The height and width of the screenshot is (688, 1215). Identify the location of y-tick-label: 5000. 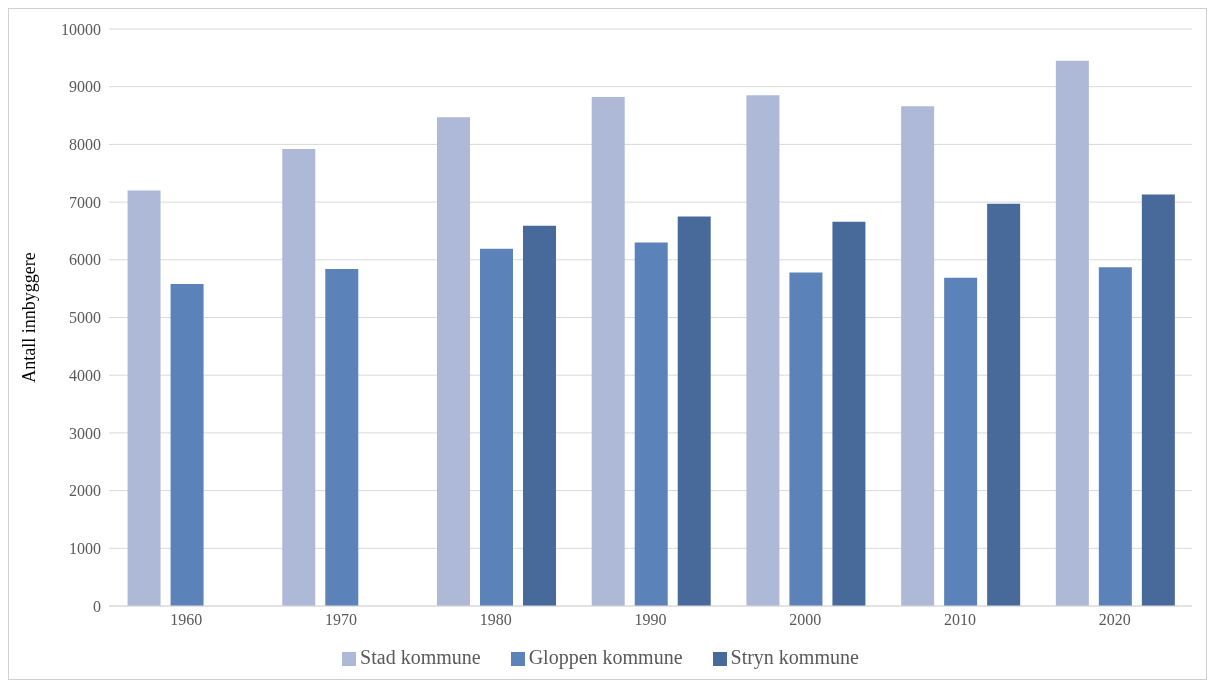
(85, 318).